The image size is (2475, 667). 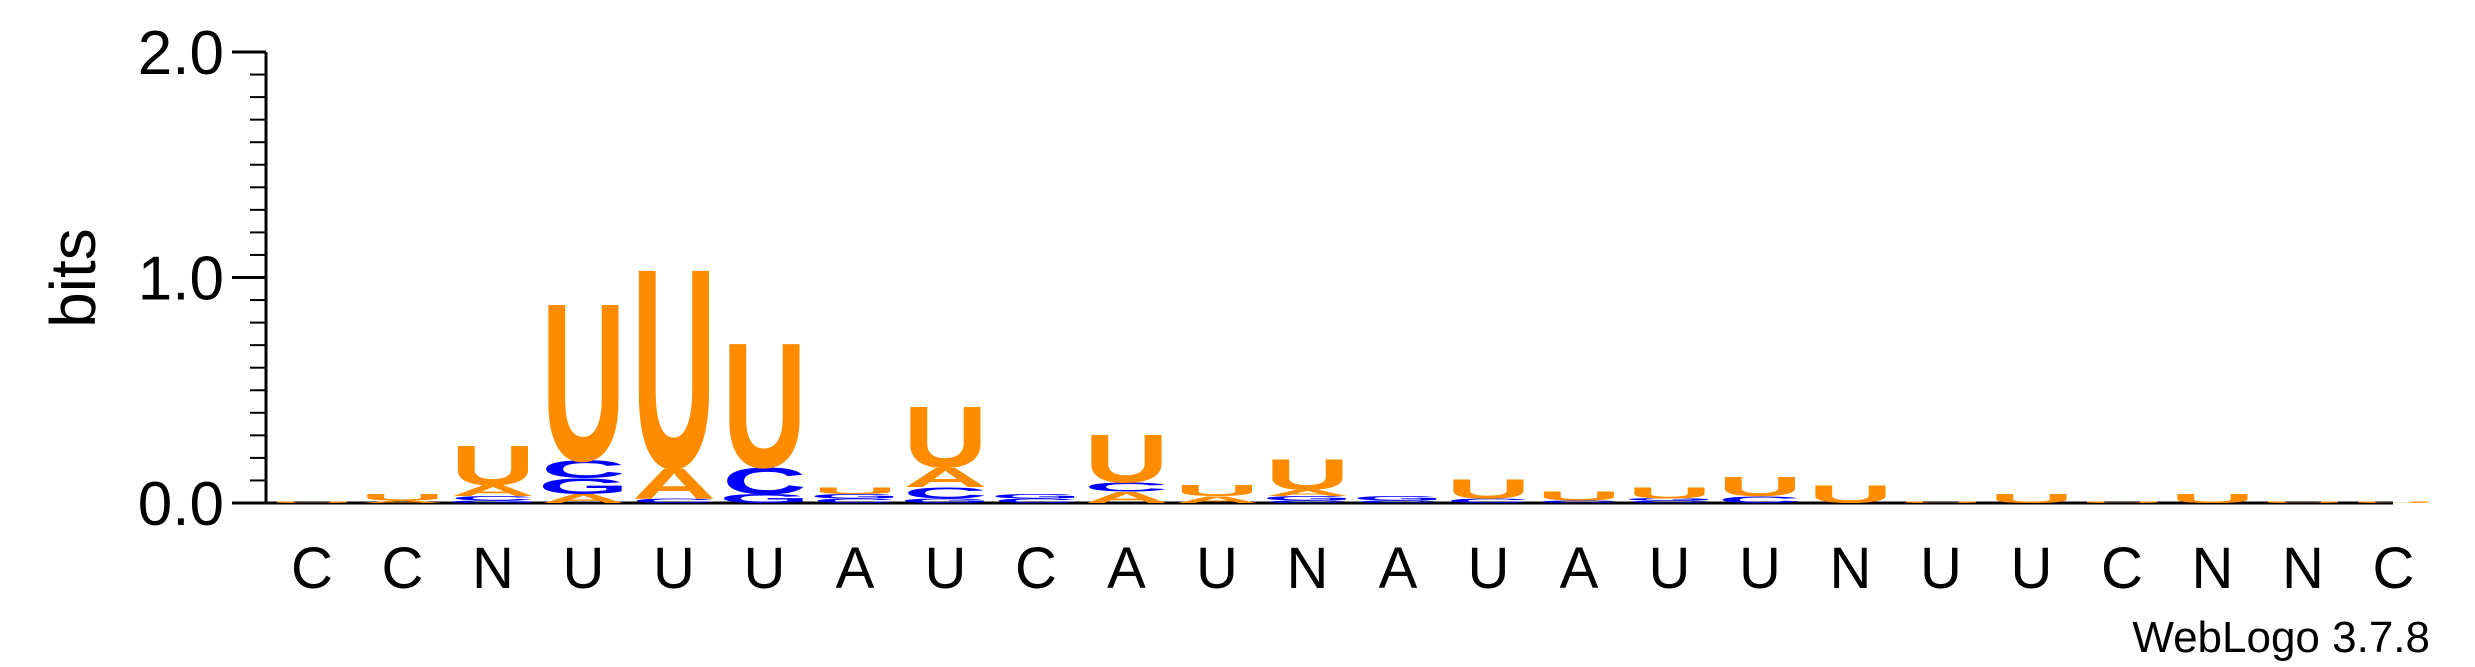 I want to click on y-ticks: 0.0 1.0 2.0, so click(x=202, y=279).